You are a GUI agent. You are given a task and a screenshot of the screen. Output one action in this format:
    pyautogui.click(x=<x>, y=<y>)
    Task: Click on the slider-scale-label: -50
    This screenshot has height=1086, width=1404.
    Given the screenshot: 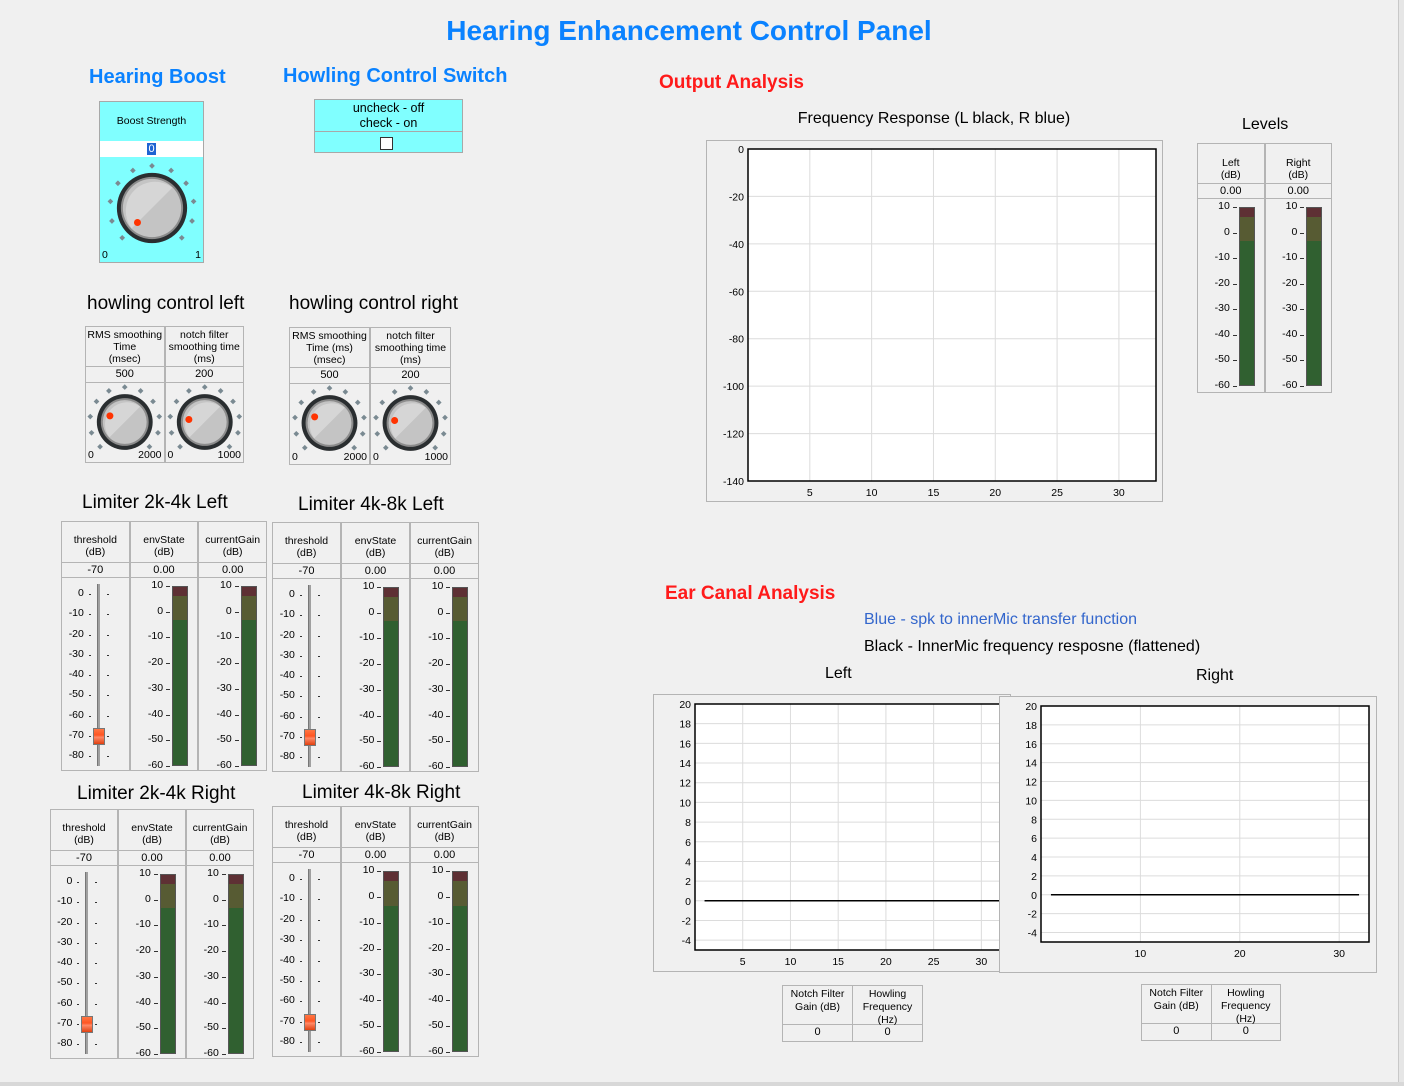 What is the action you would take?
    pyautogui.click(x=76, y=694)
    